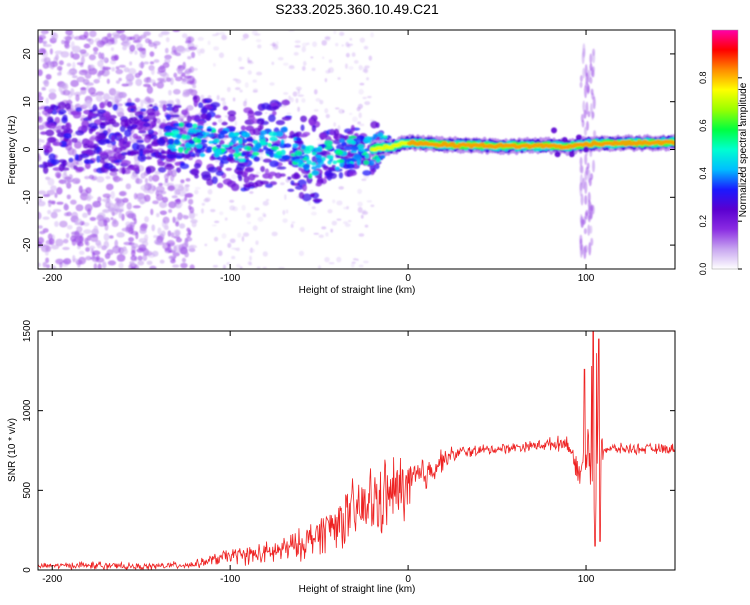  I want to click on spectrogram-x-tick-label: -100, so click(230, 278).